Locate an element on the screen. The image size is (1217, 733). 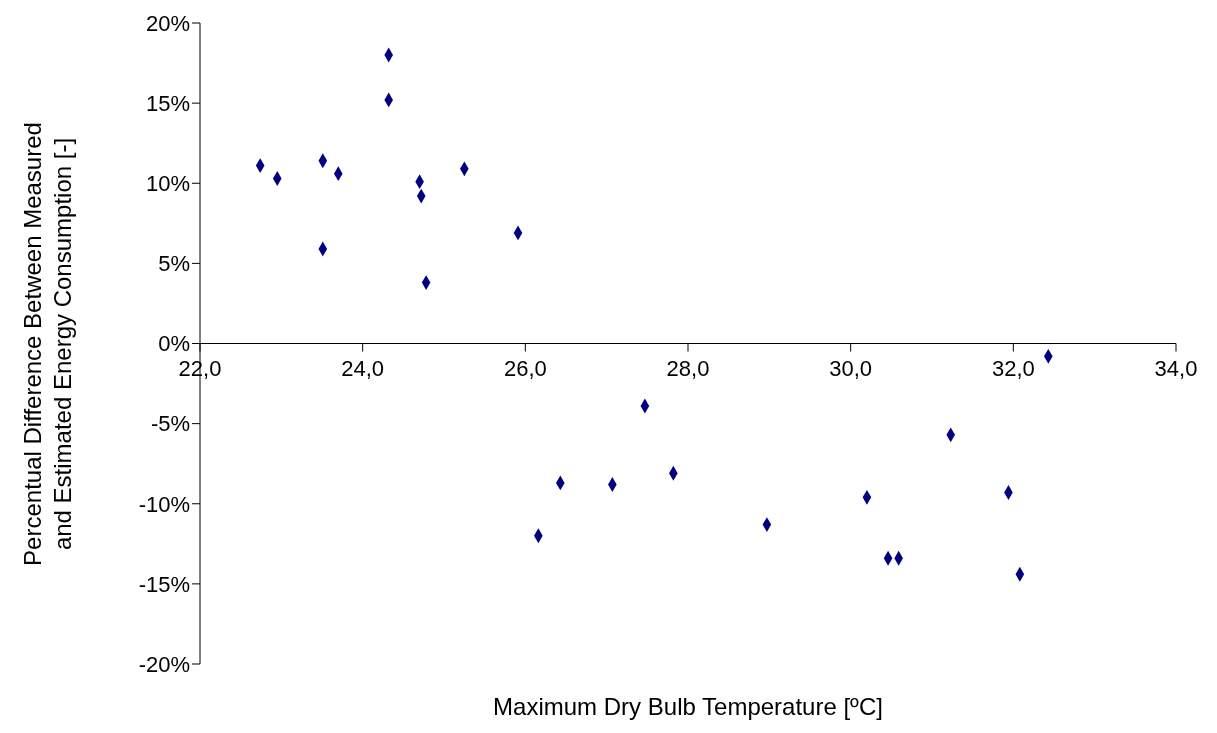
y-tick-label: 15% is located at coordinates (167, 103).